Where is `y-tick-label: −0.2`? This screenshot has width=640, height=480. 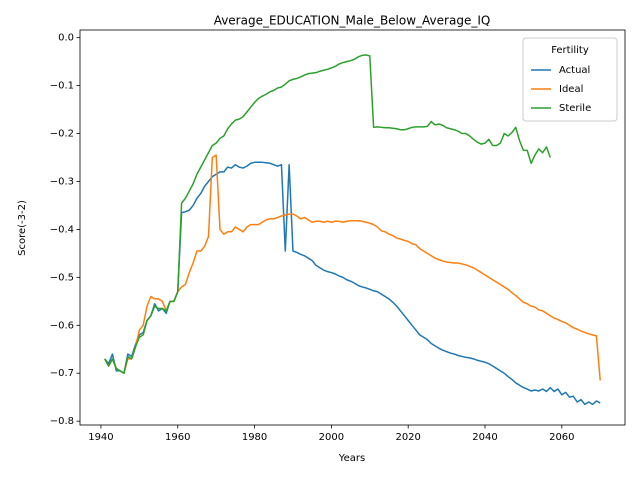 y-tick-label: −0.2 is located at coordinates (62, 134).